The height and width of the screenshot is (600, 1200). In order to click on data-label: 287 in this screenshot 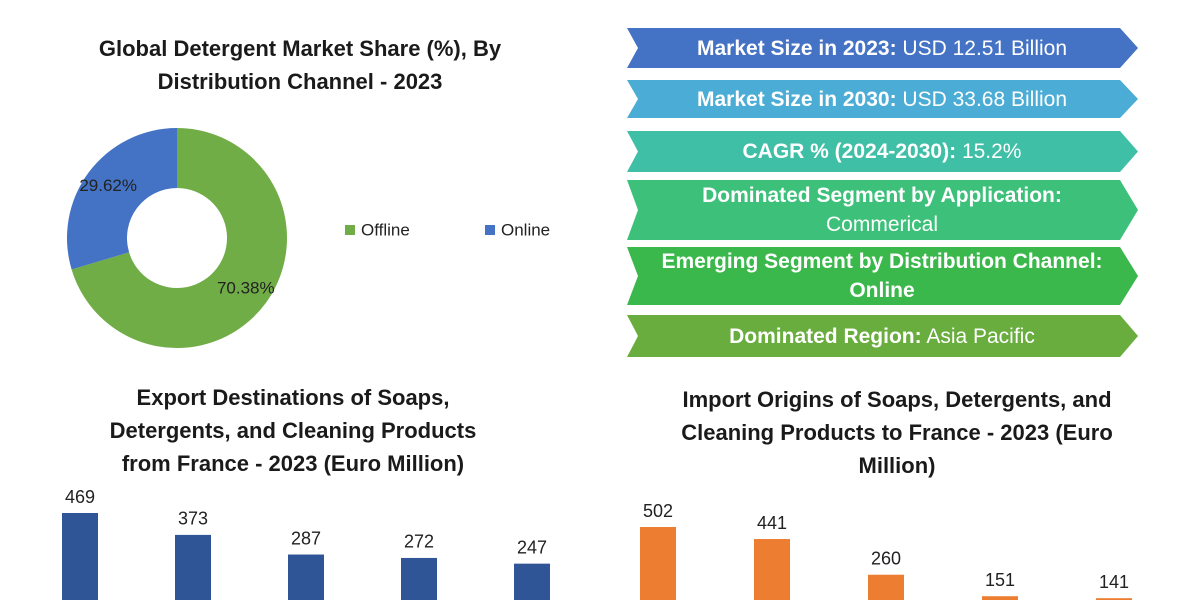, I will do `click(306, 538)`.